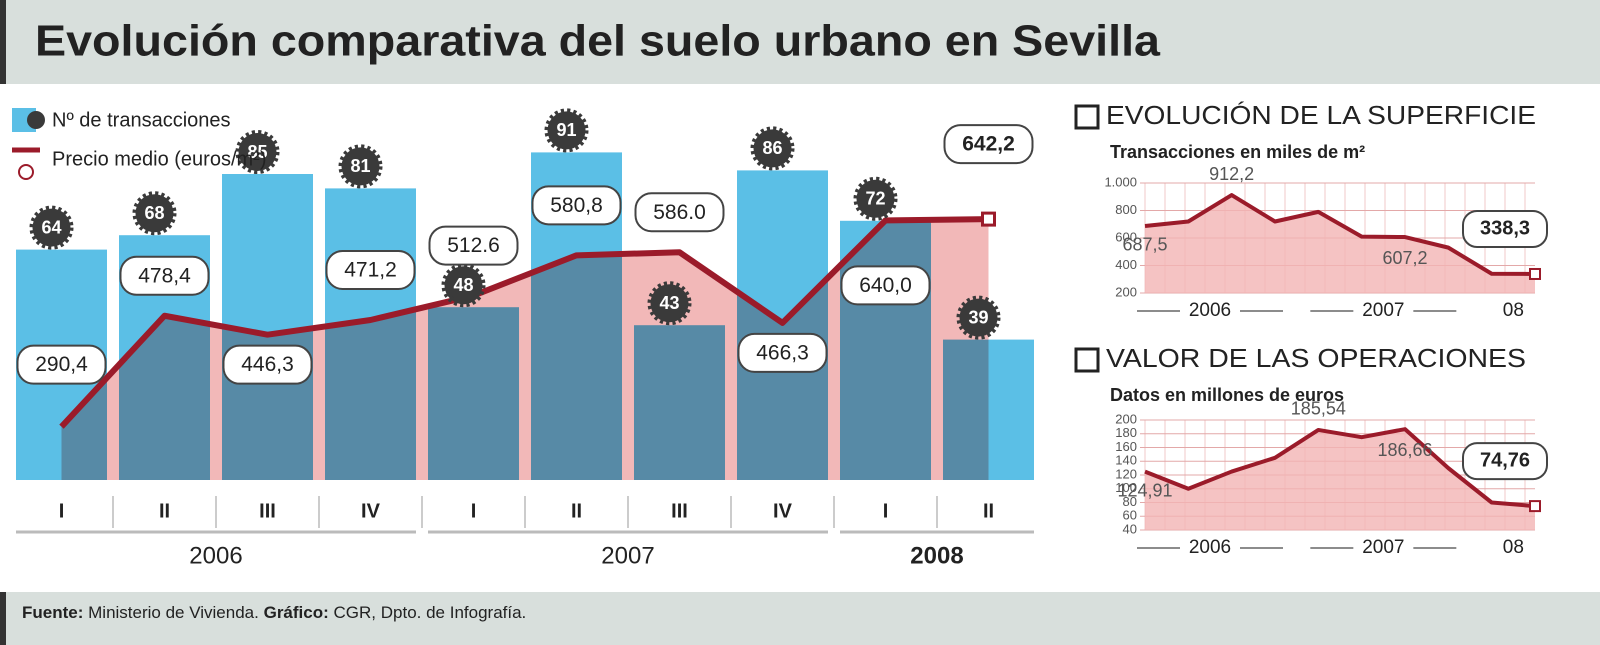 This screenshot has height=645, width=1600. I want to click on price-label: 471,2, so click(370, 270).